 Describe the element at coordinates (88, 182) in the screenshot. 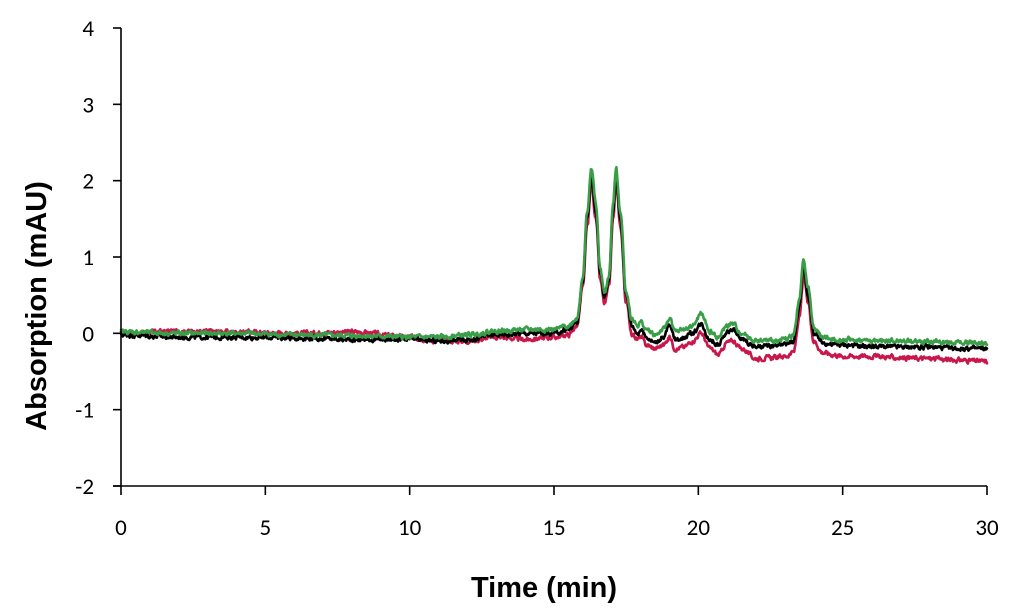

I see `y-tick-label: 2` at that location.